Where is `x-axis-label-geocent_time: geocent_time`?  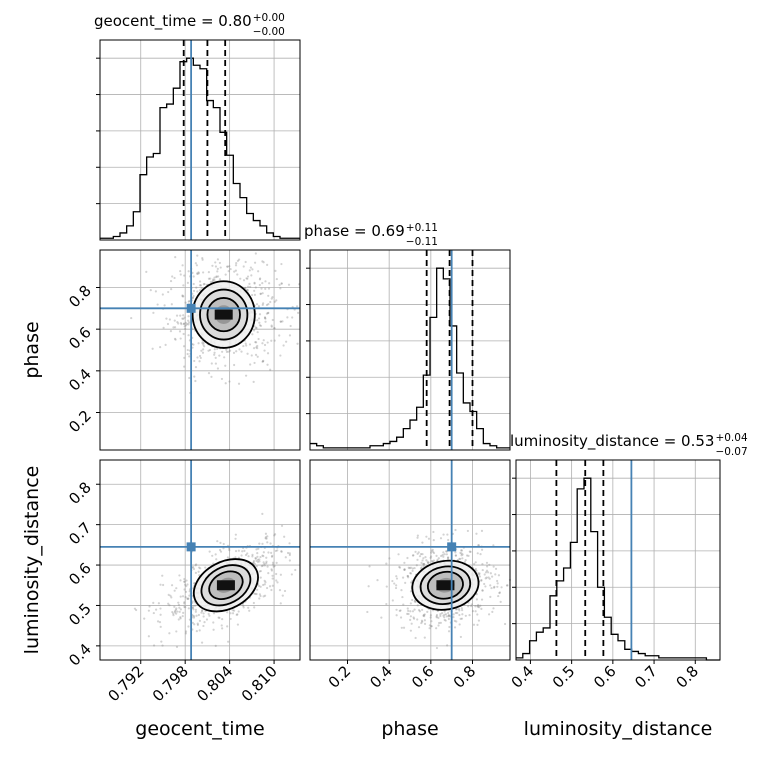
x-axis-label-geocent_time: geocent_time is located at coordinates (199, 729).